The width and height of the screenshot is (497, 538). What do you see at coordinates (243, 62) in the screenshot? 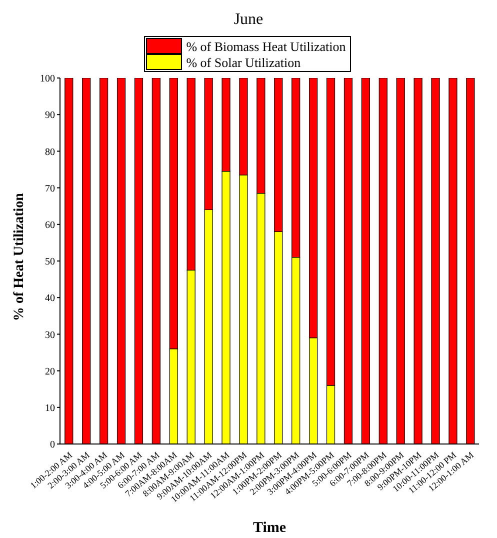
I see `legend-label: % of Solar Utilization` at bounding box center [243, 62].